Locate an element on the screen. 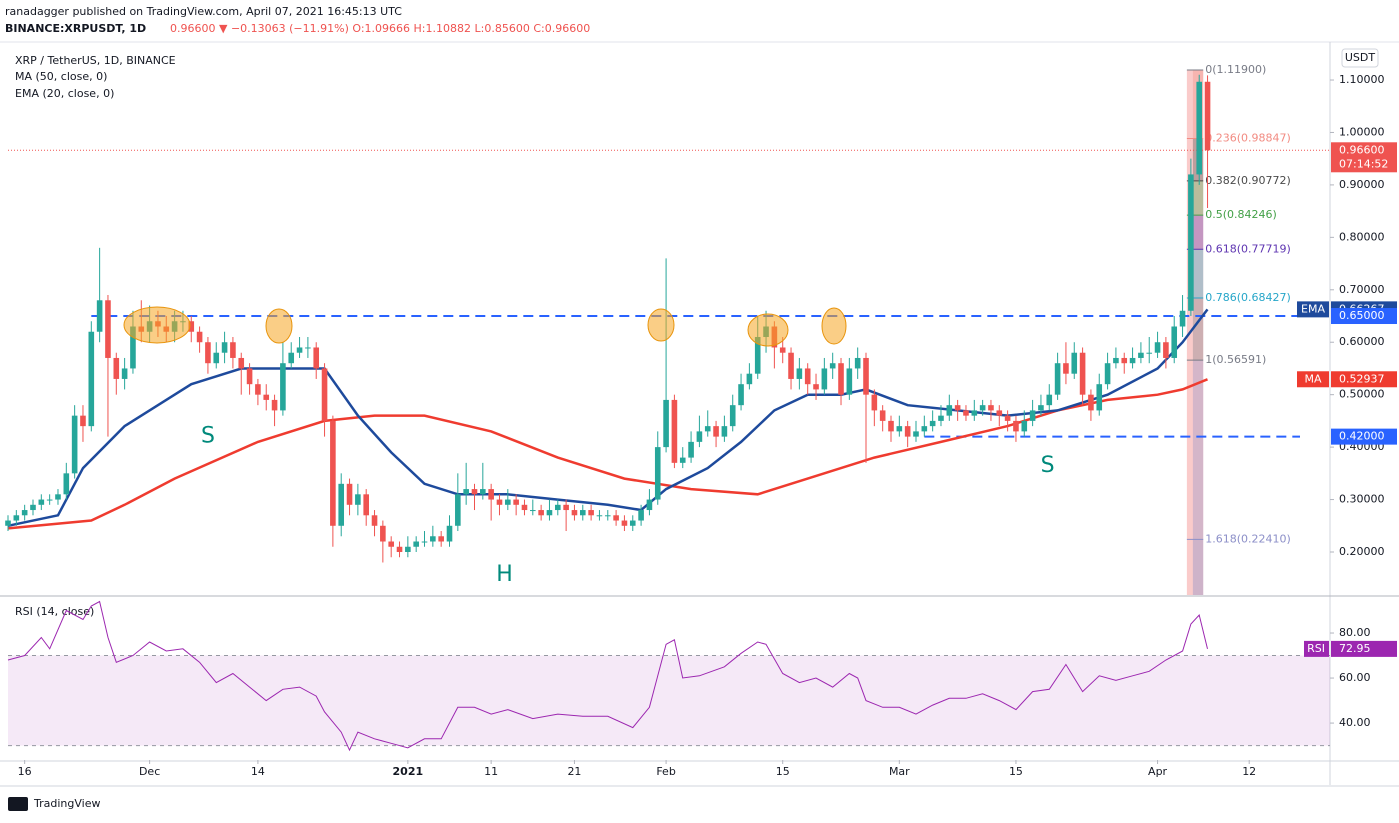  x-tick-label: 16 is located at coordinates (25, 771).